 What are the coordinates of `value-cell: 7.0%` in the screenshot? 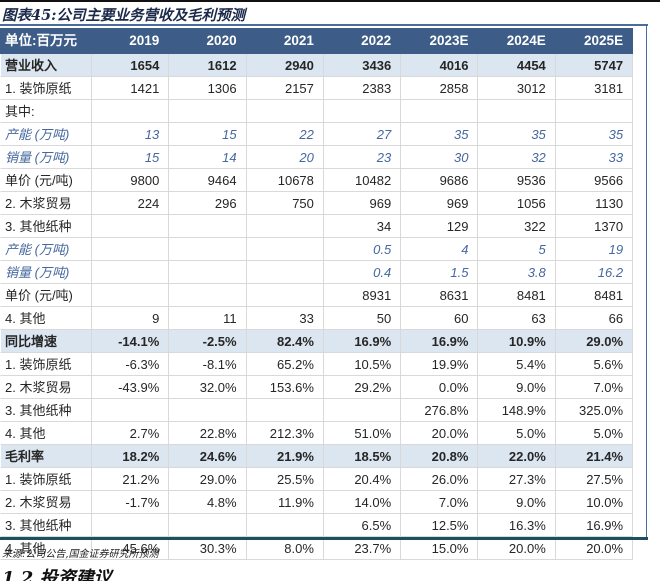 It's located at (594, 387).